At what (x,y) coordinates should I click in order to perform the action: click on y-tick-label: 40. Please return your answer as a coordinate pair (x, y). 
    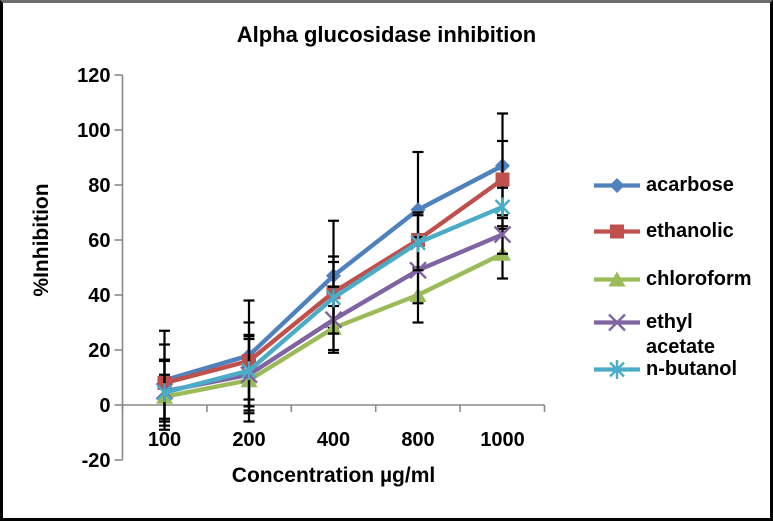
    Looking at the image, I should click on (99, 296).